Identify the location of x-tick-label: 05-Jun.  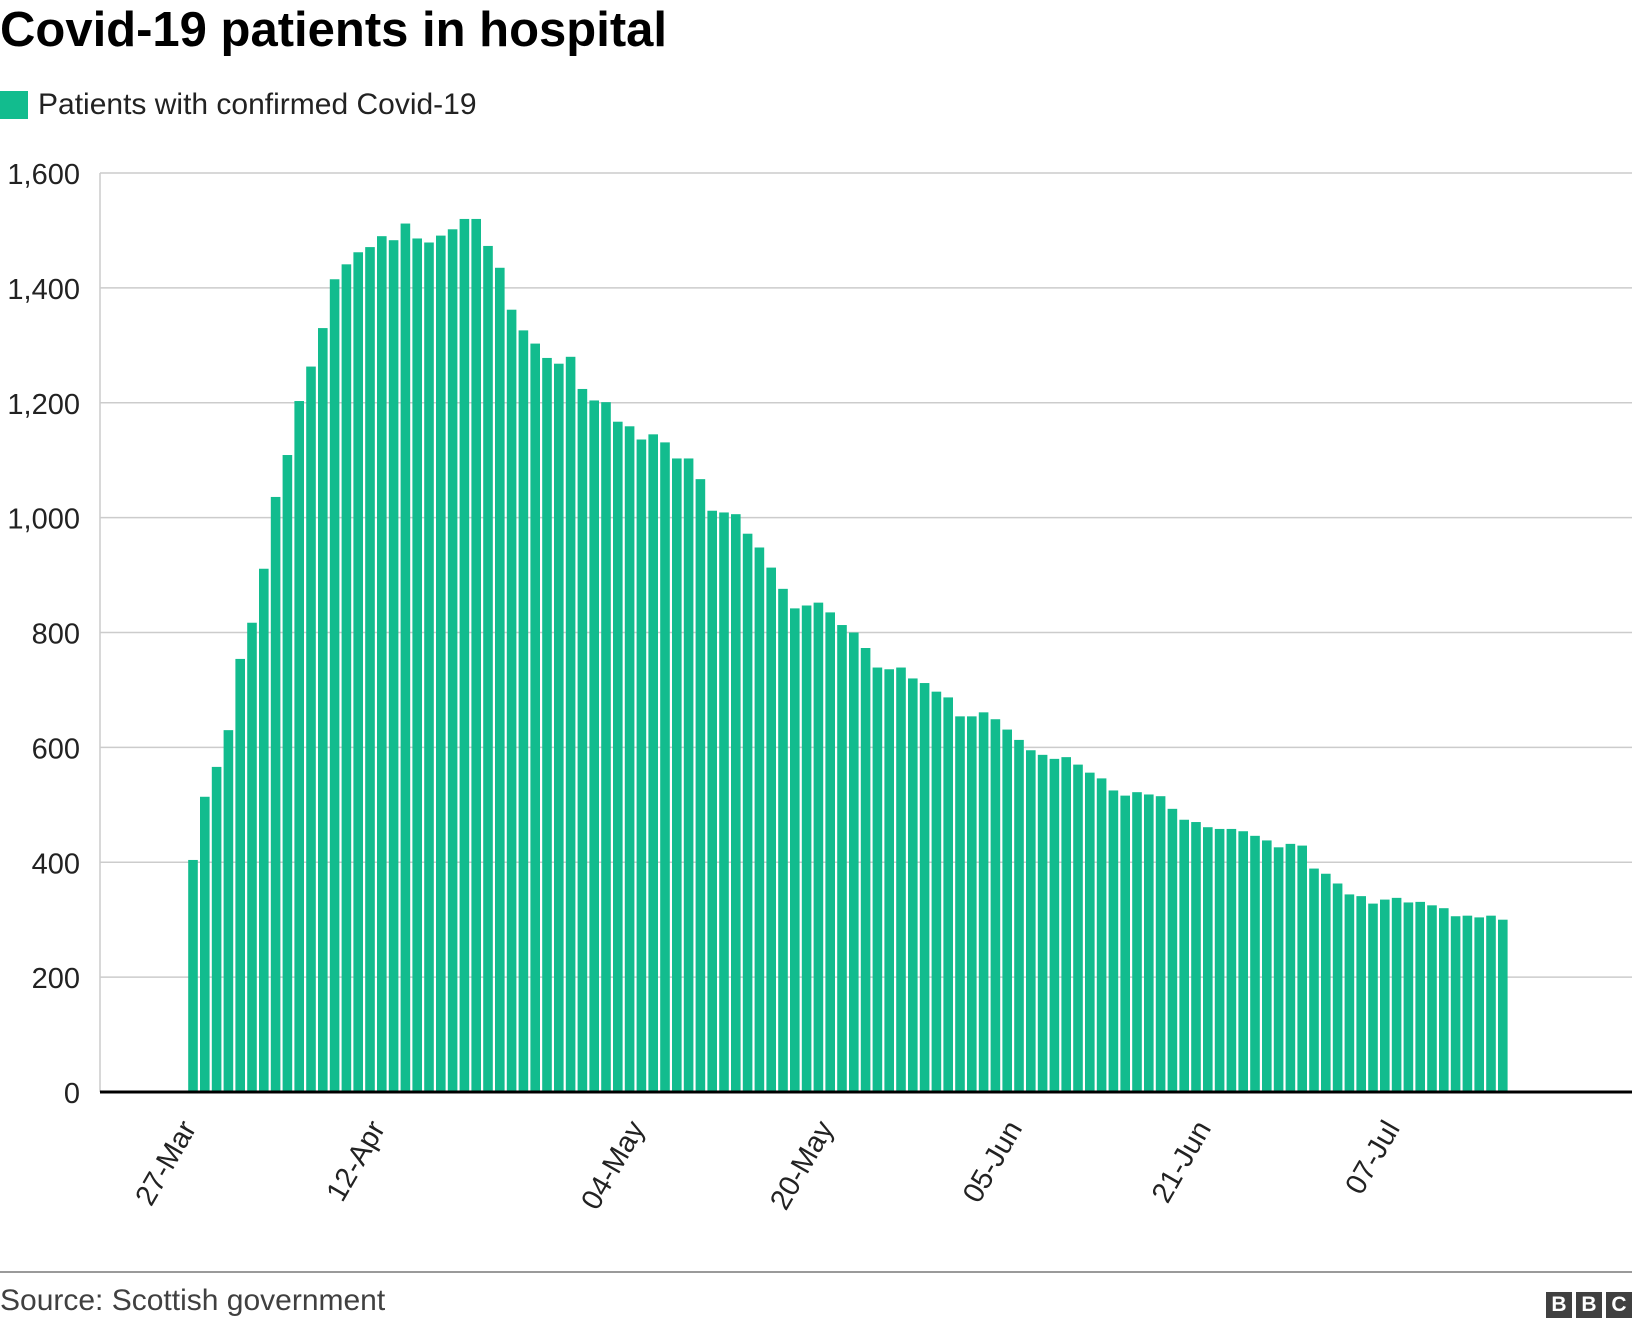
(993, 1162).